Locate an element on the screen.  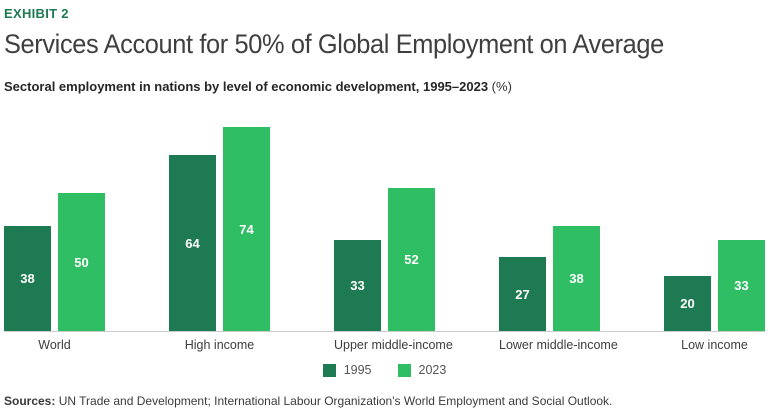
category-label-lower-middle-income: Lower middle-income is located at coordinates (558, 345).